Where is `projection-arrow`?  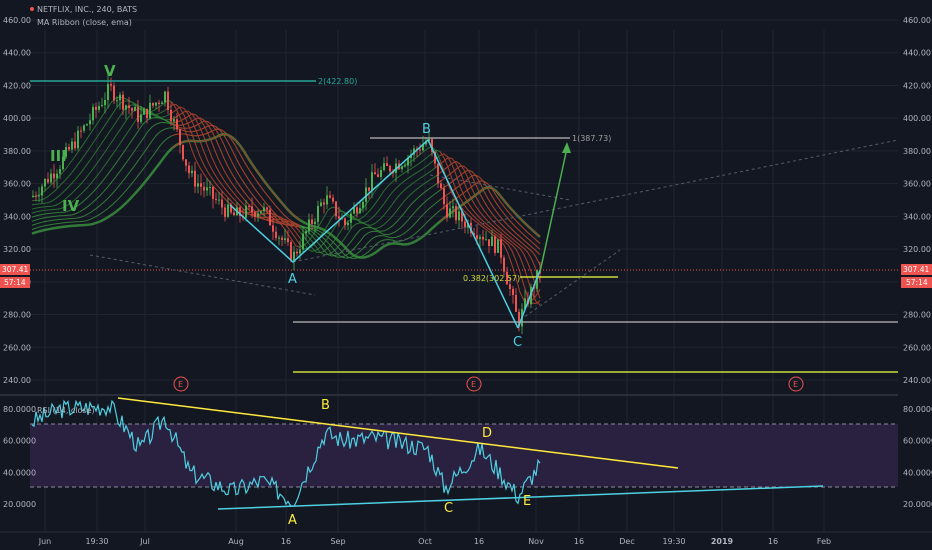 projection-arrow is located at coordinates (553, 210).